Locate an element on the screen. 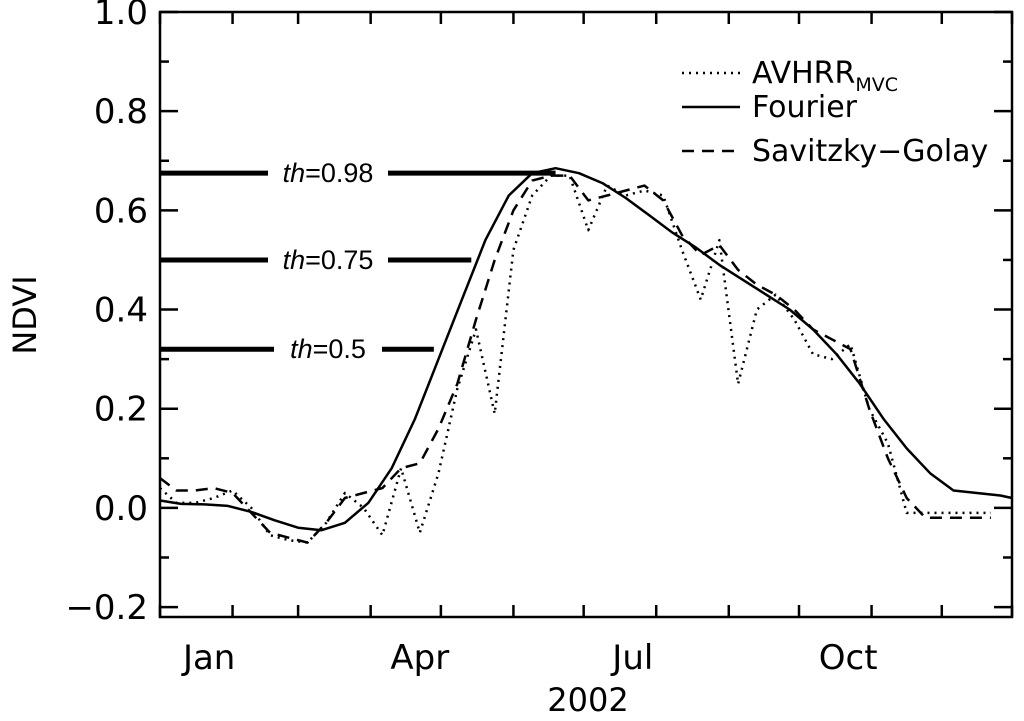  y-tick-label: 0.2 is located at coordinates (121, 410).